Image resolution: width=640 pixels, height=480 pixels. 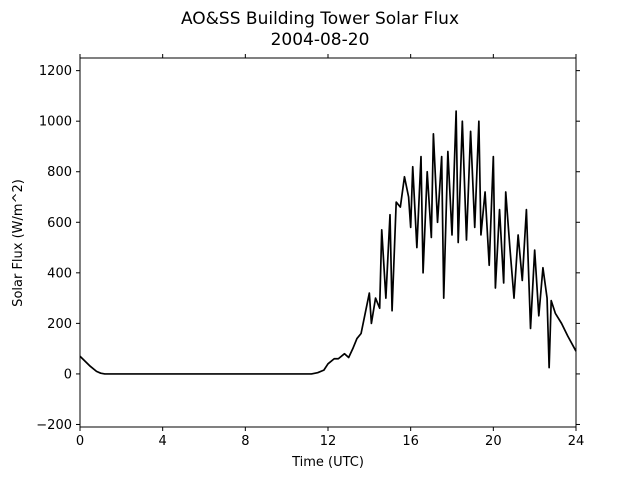 What do you see at coordinates (410, 441) in the screenshot?
I see `x-tick-label: 16` at bounding box center [410, 441].